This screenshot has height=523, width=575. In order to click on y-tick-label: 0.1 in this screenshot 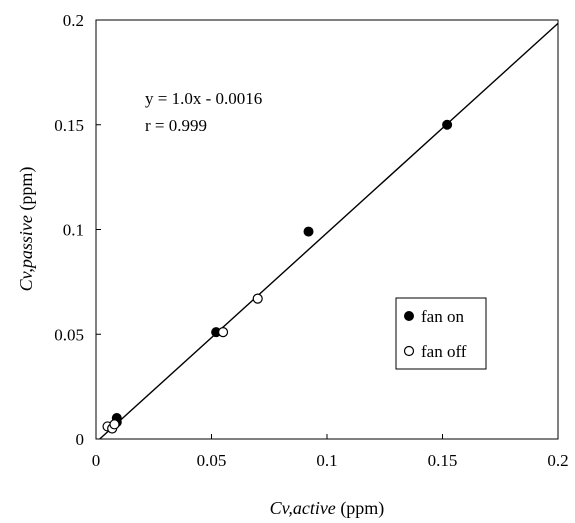, I will do `click(73, 230)`.